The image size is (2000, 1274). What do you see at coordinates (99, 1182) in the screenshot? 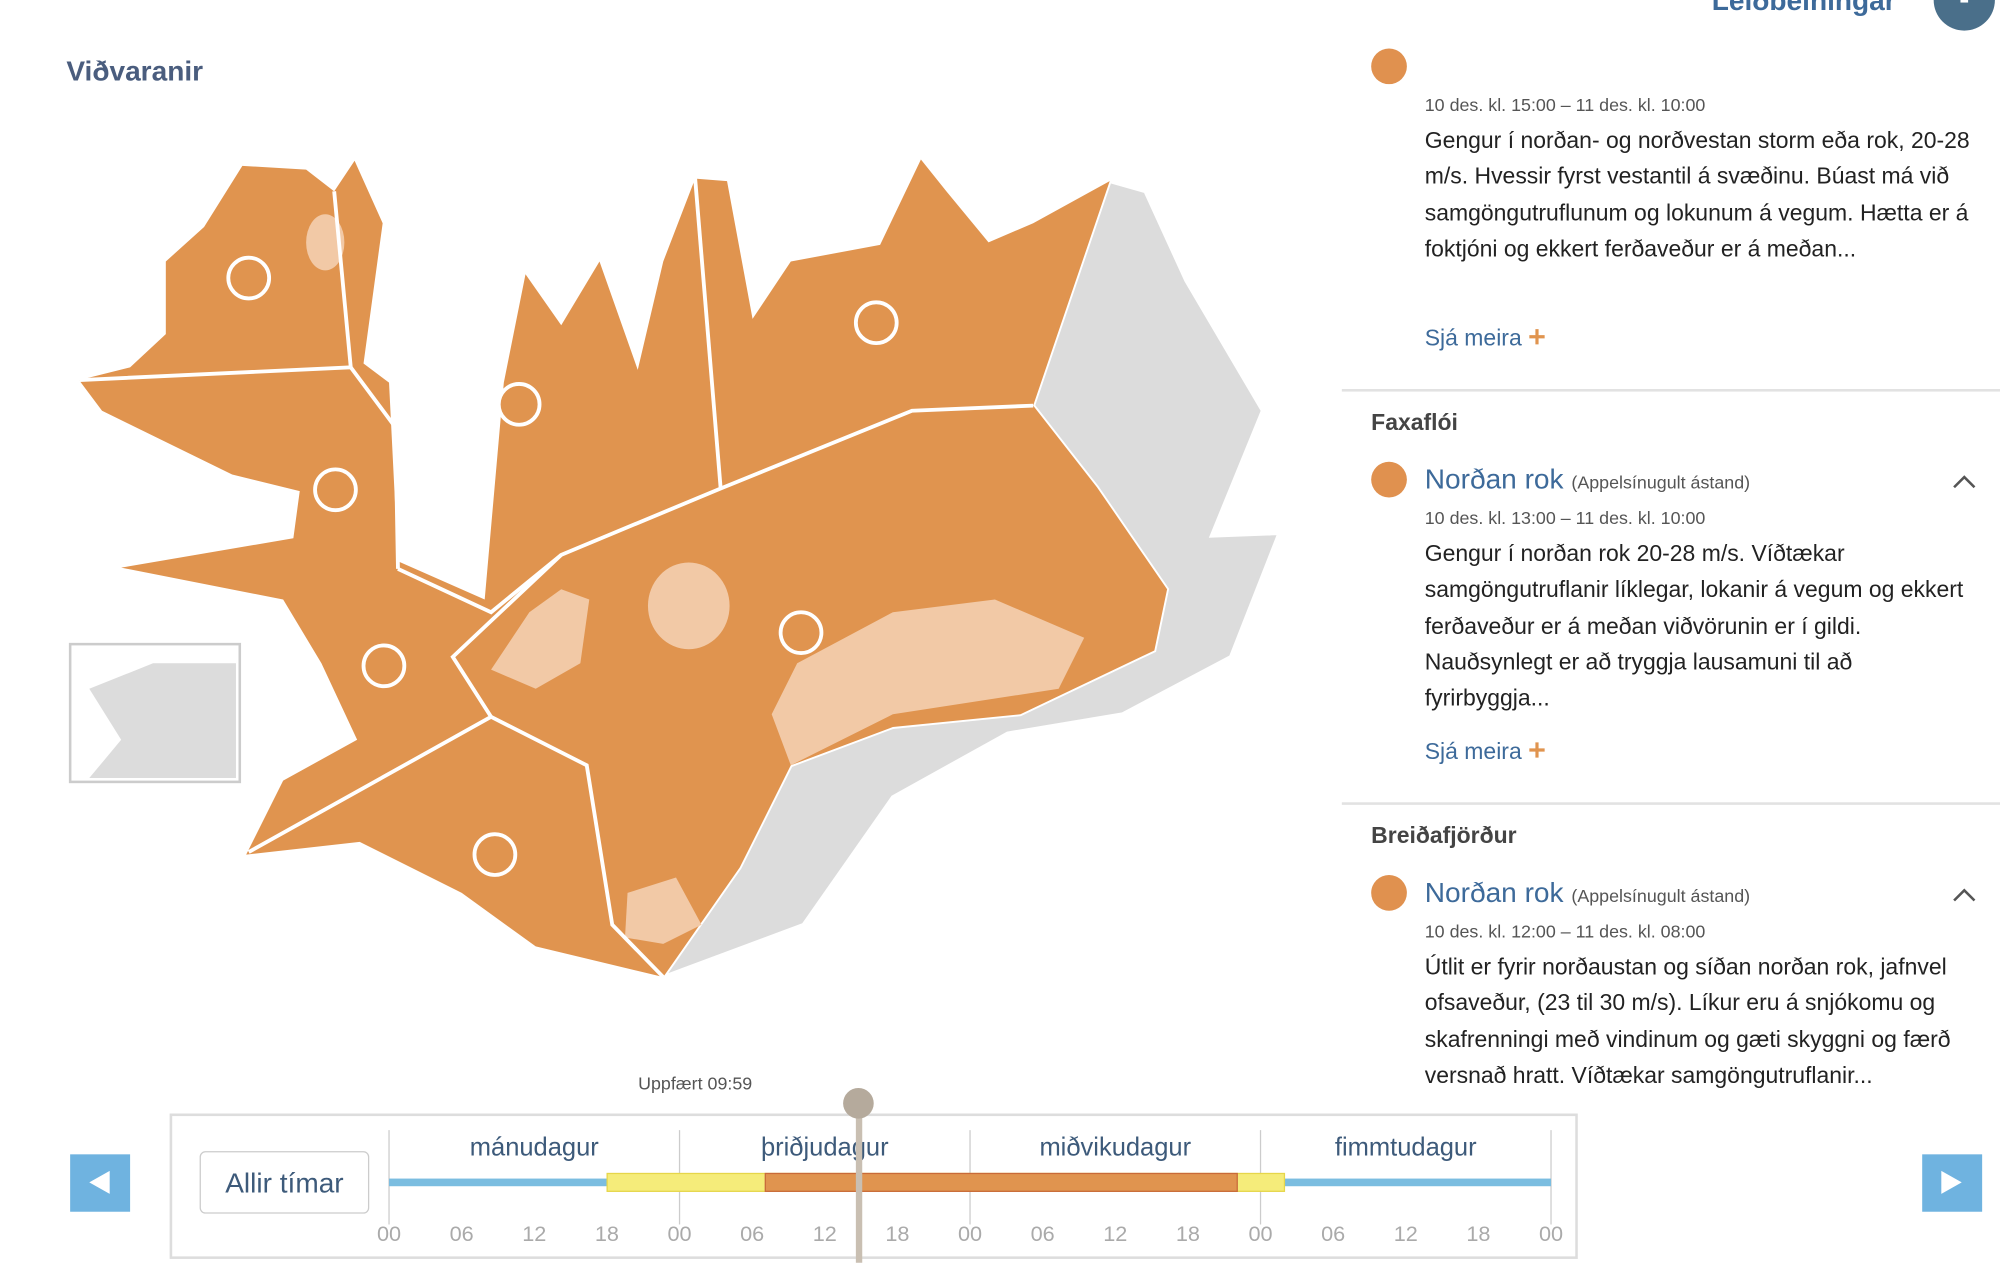
I see `prev-arrow` at bounding box center [99, 1182].